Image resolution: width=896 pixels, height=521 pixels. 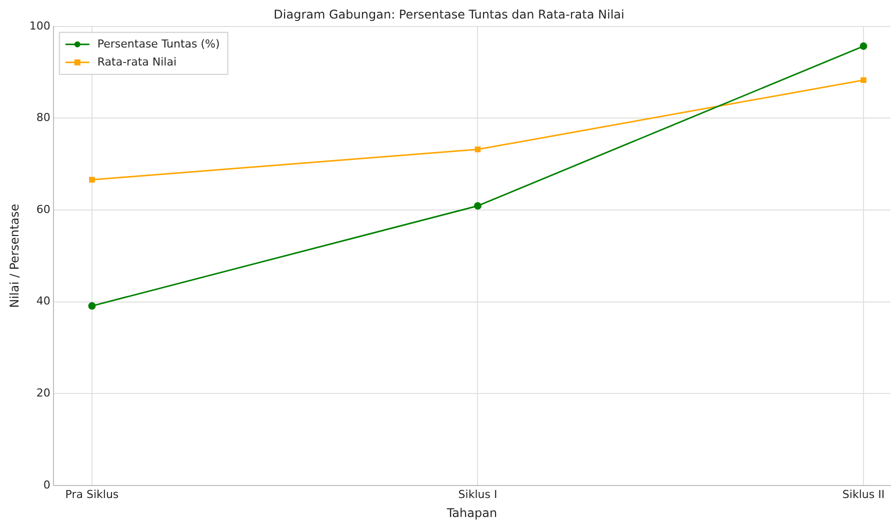 I want to click on x-axis-title: Tahapan, so click(x=472, y=513).